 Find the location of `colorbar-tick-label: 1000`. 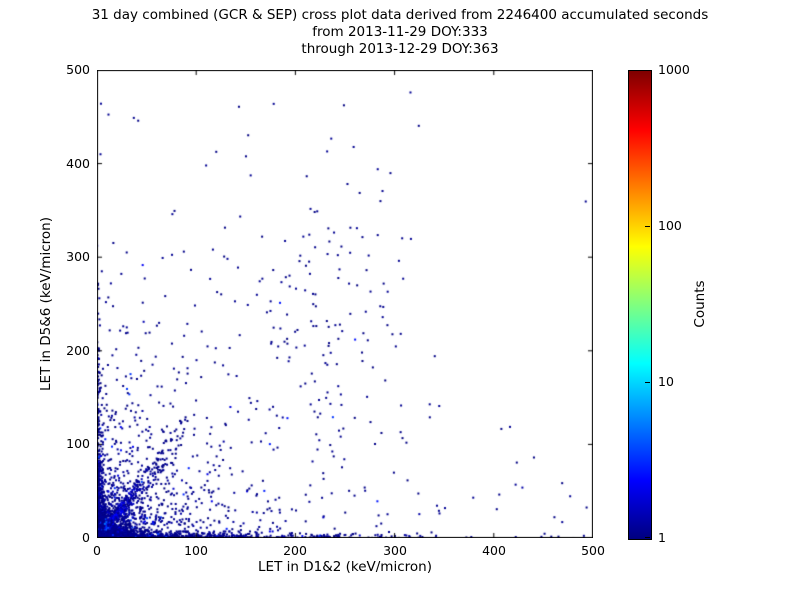

colorbar-tick-label: 1000 is located at coordinates (674, 69).